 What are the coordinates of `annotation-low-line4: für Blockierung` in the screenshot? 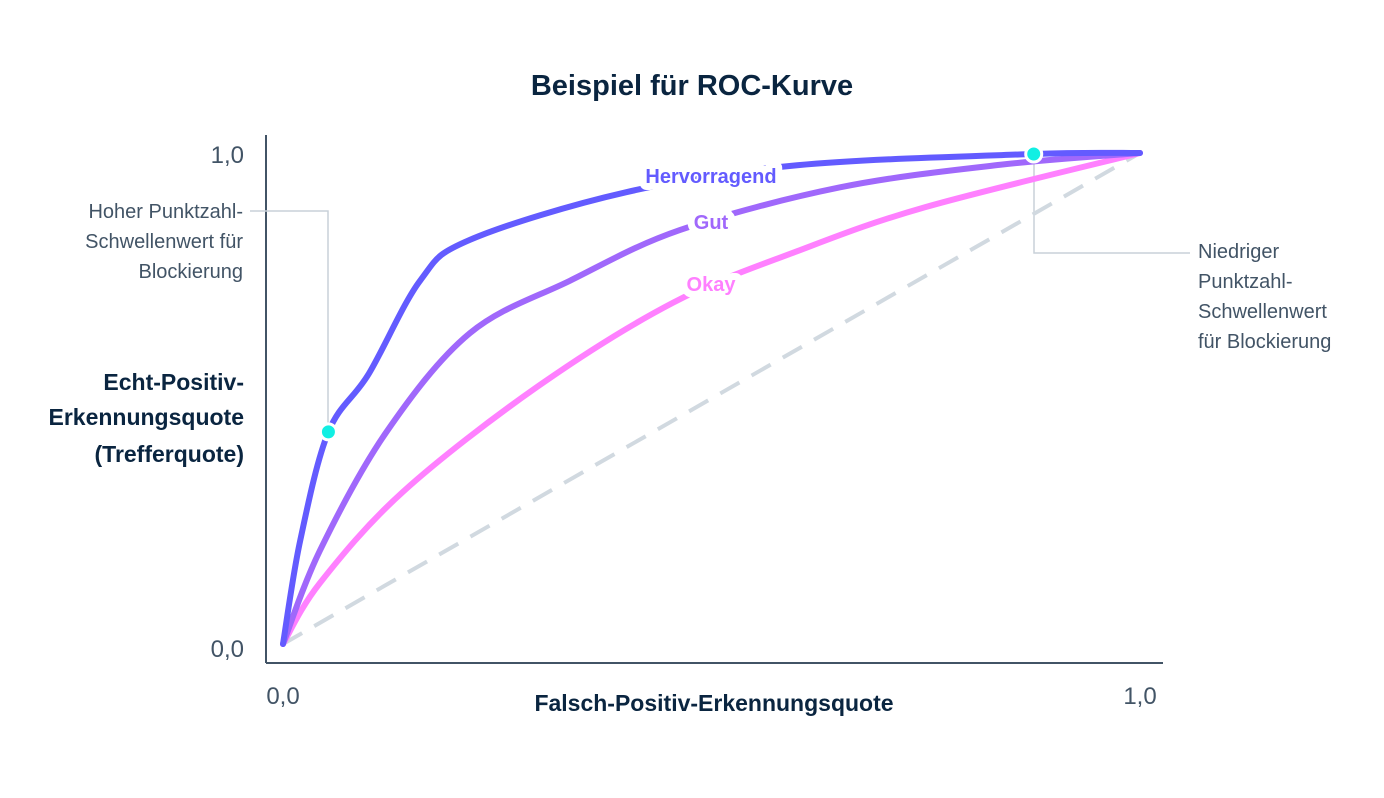 It's located at (1264, 342).